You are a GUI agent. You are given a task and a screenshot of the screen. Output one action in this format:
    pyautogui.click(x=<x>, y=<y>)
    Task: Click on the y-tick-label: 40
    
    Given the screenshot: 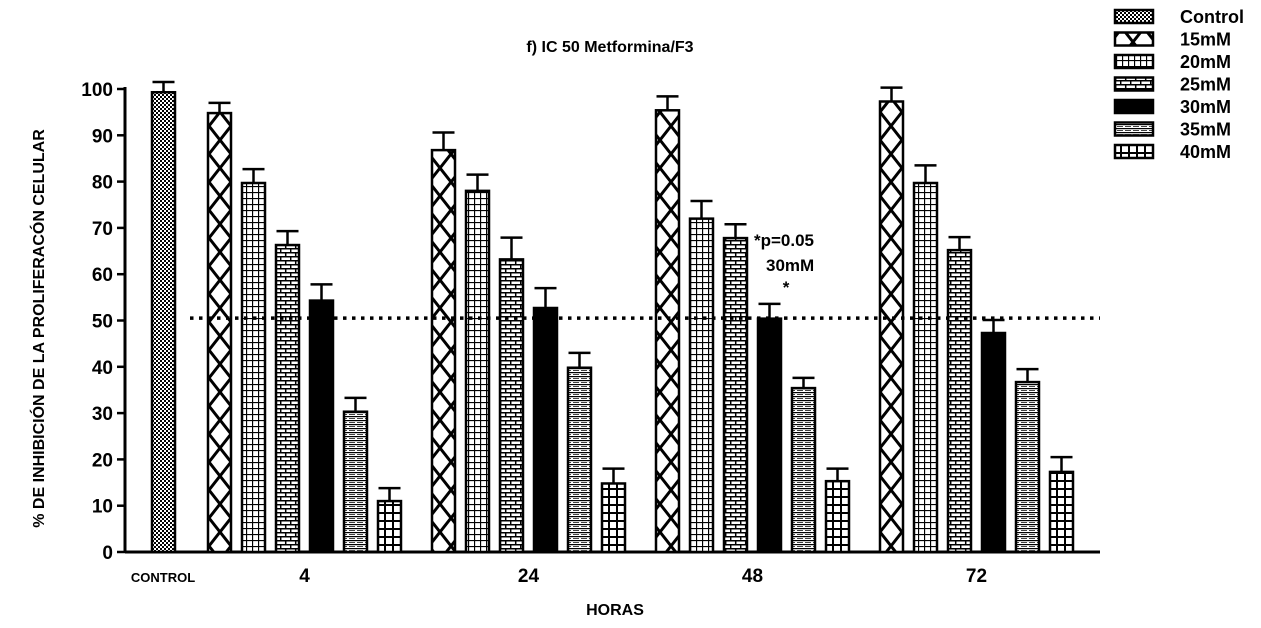 What is the action you would take?
    pyautogui.click(x=102, y=368)
    